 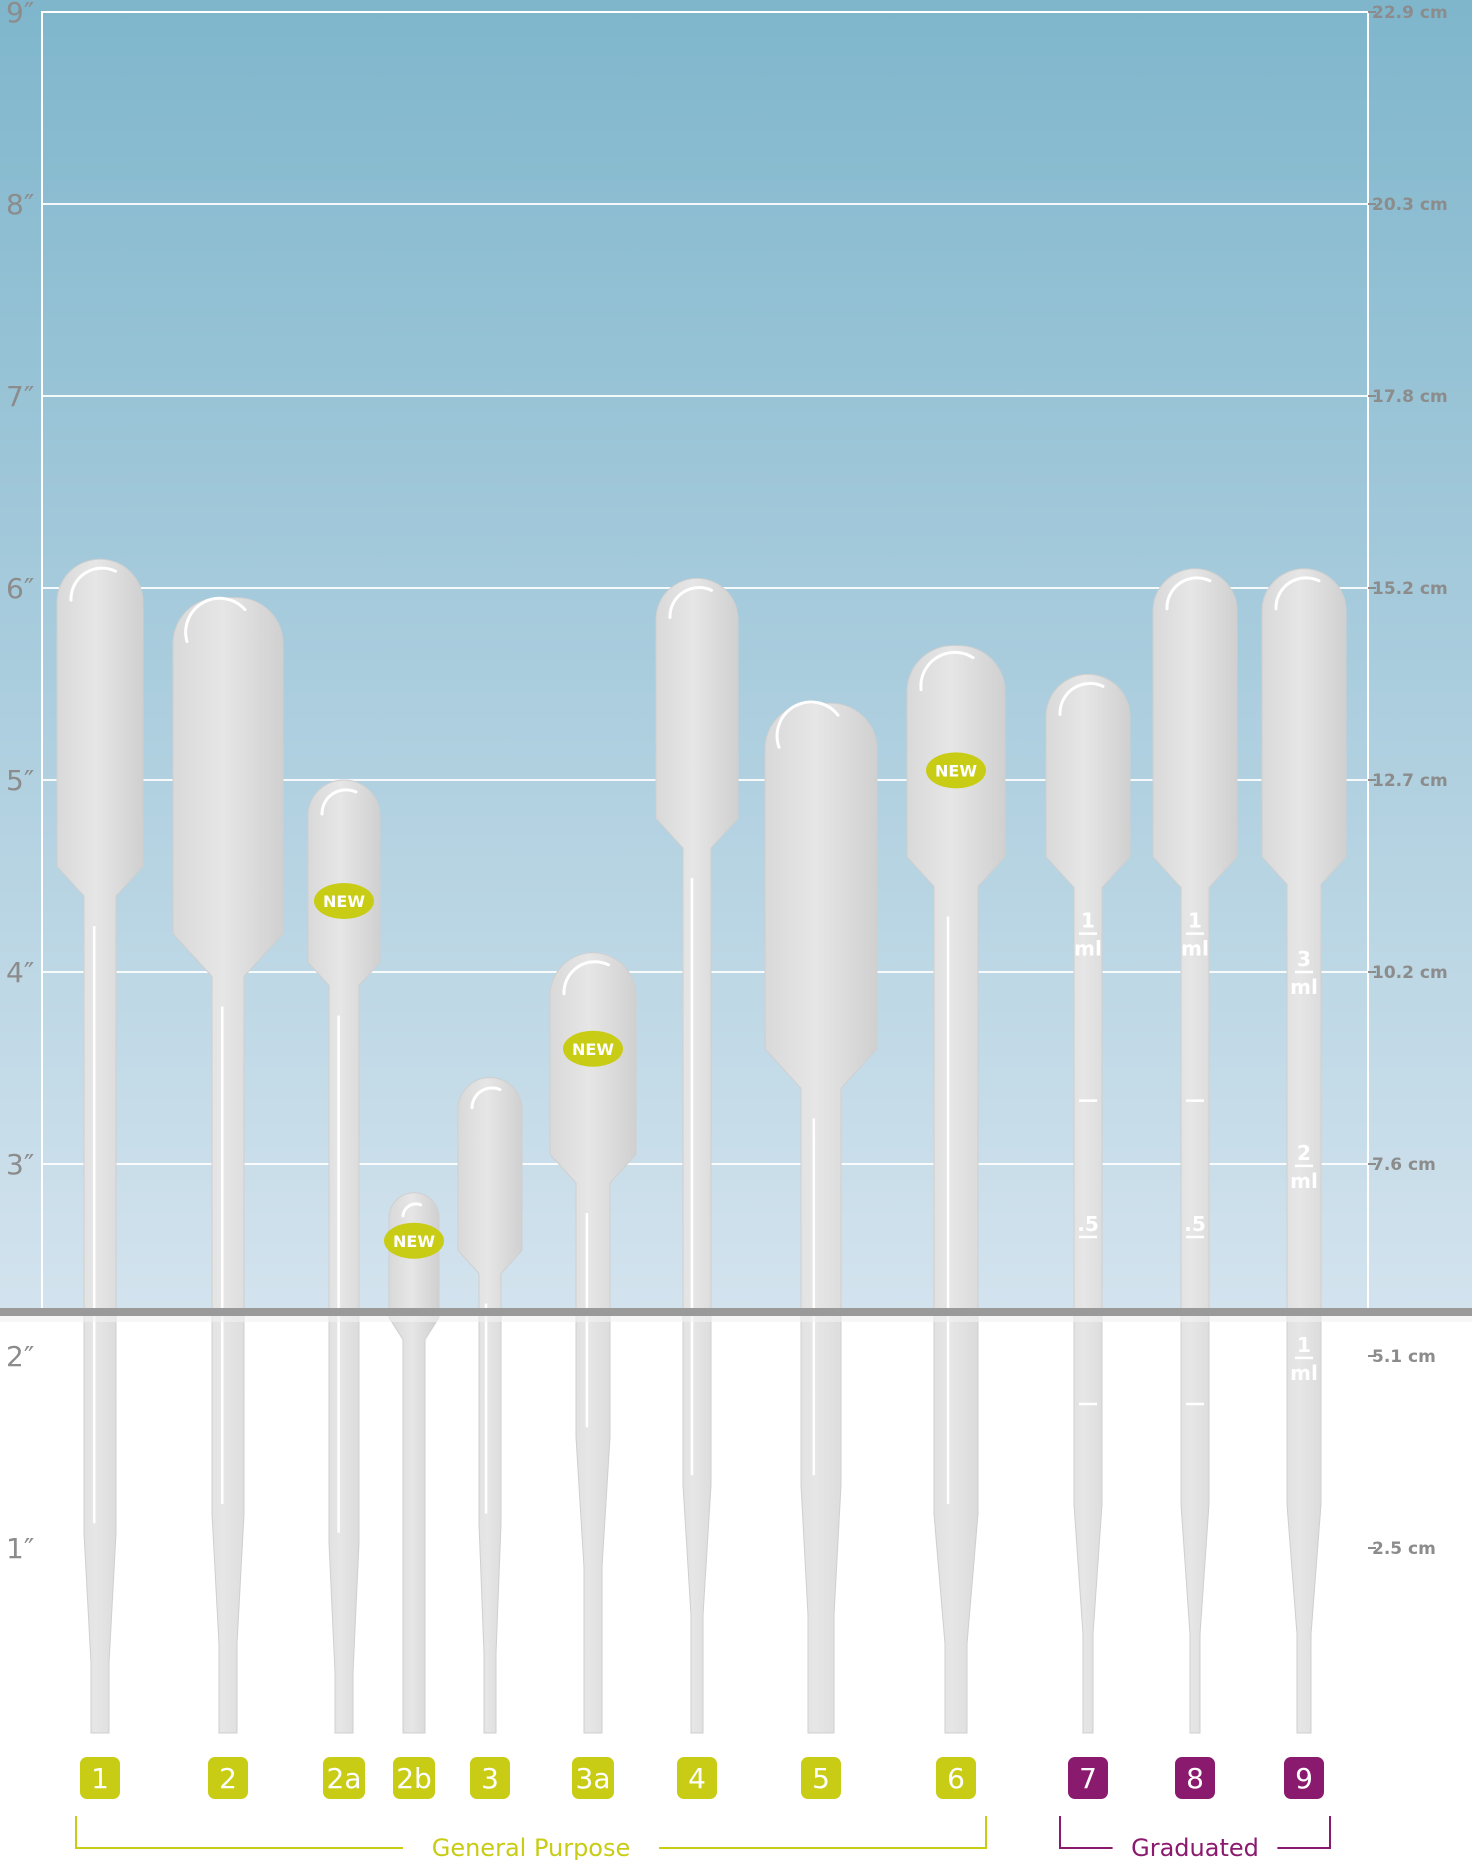 I want to click on badge-1: 1, so click(x=100, y=1778).